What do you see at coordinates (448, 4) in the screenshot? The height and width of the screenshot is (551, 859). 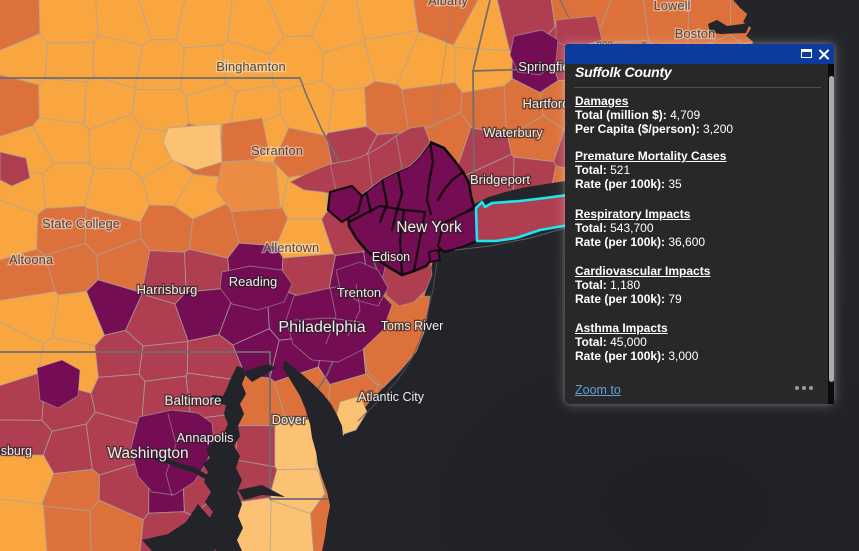 I see `svg-text: Albany` at bounding box center [448, 4].